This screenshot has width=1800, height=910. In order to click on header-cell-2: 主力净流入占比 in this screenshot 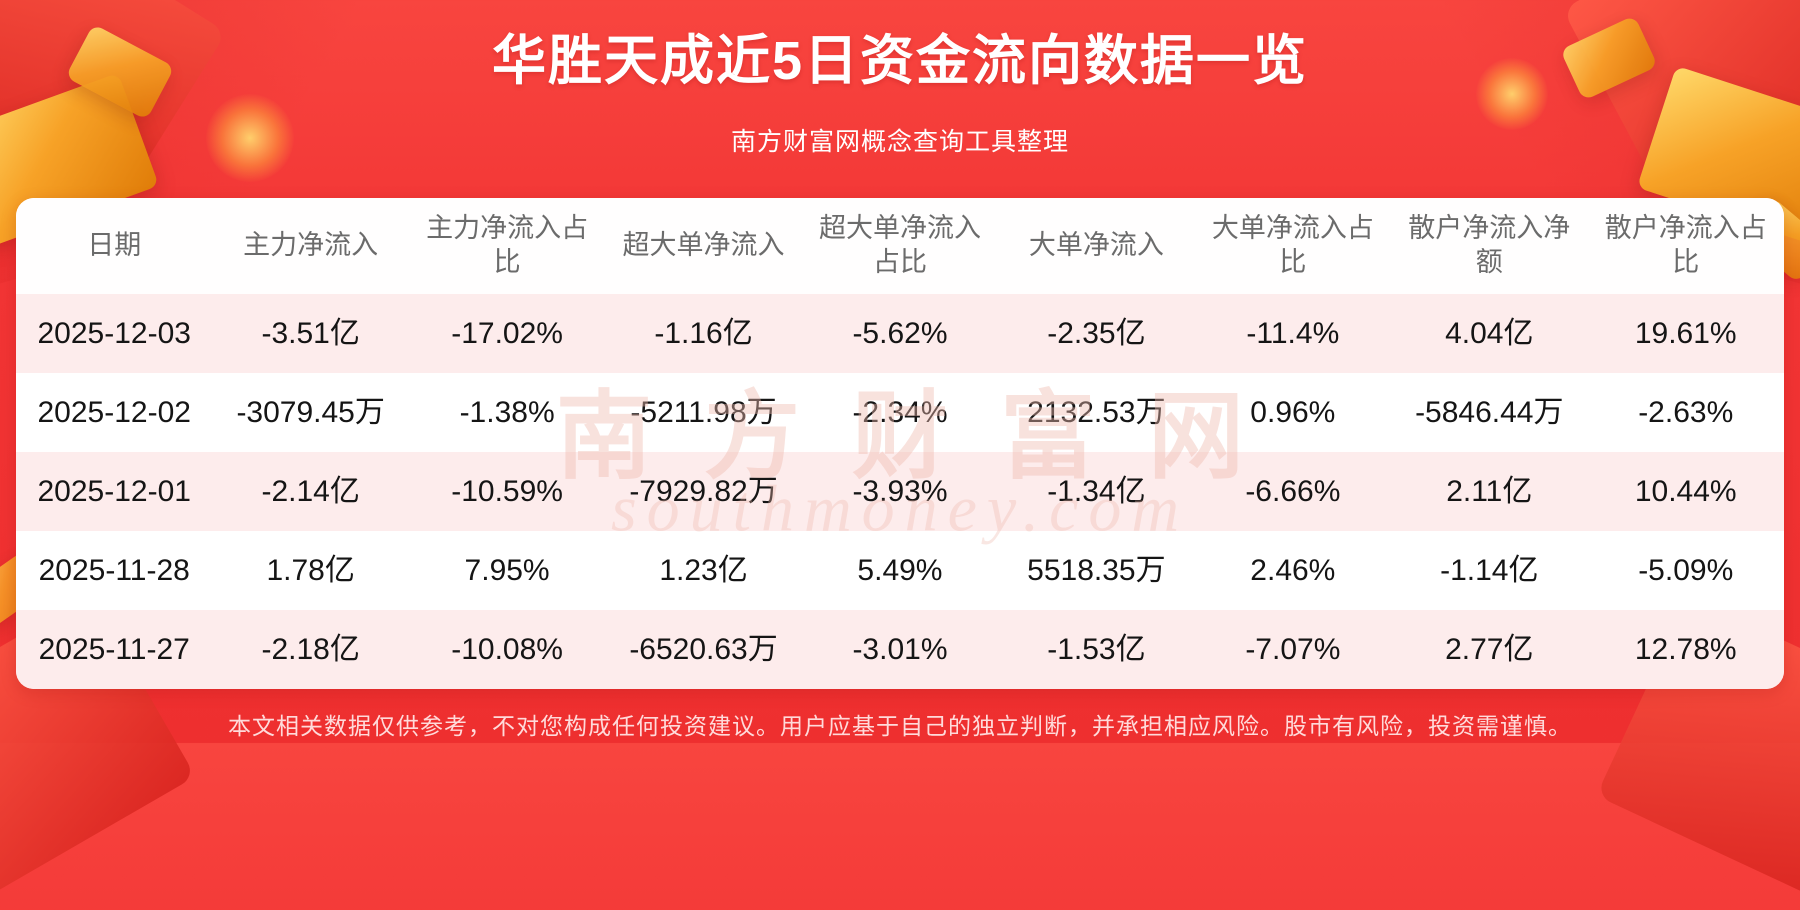, I will do `click(507, 245)`.